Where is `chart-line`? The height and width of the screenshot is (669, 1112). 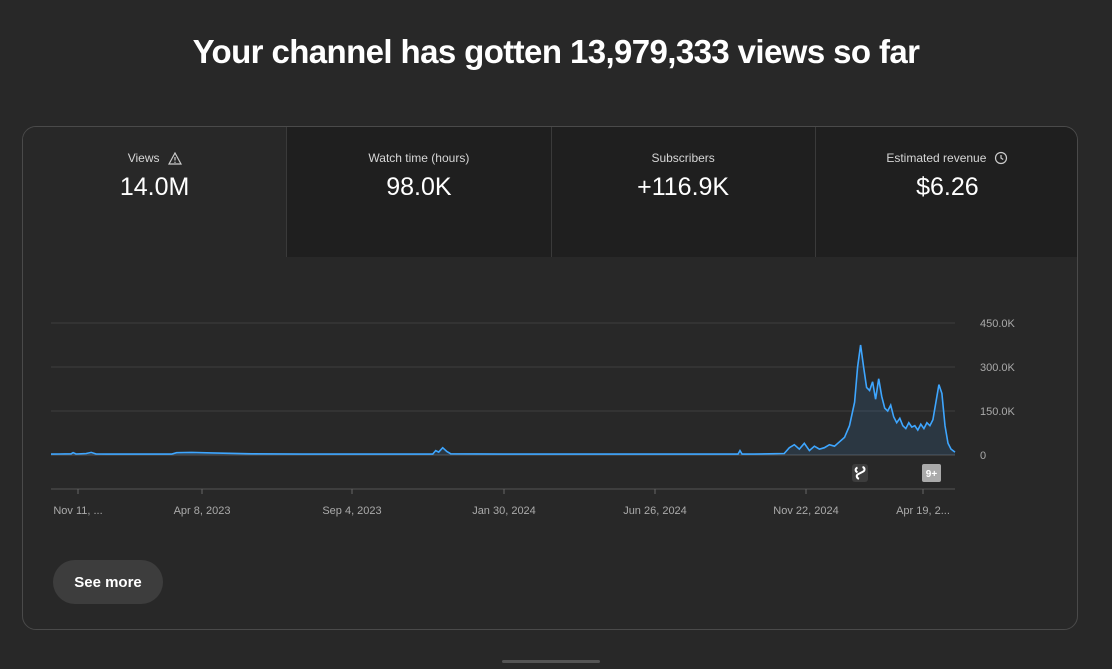
chart-line is located at coordinates (503, 399).